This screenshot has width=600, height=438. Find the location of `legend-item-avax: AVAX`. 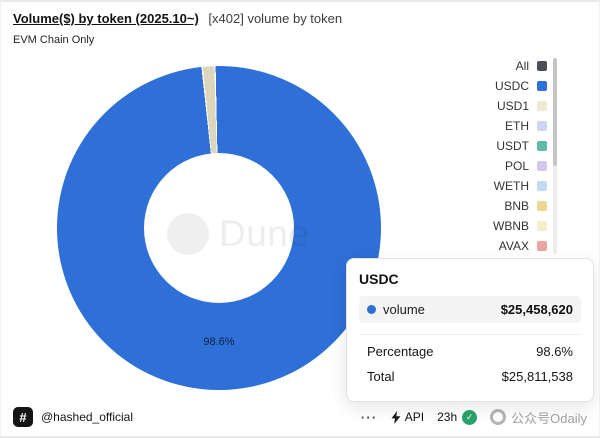

legend-item-avax: AVAX is located at coordinates (492, 246).